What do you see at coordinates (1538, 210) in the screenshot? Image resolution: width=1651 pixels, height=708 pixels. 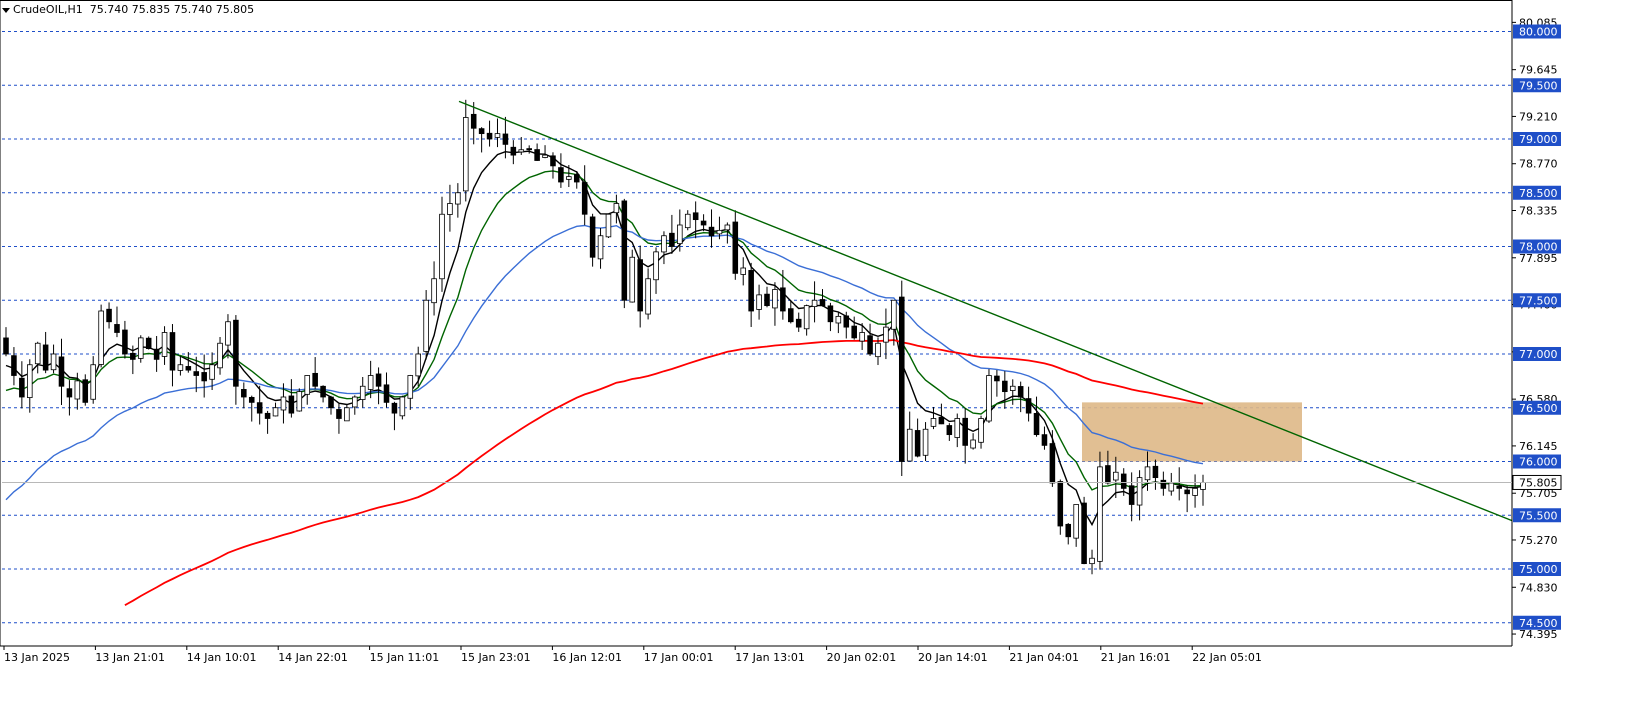 I see `y-tick-label: 78.335` at bounding box center [1538, 210].